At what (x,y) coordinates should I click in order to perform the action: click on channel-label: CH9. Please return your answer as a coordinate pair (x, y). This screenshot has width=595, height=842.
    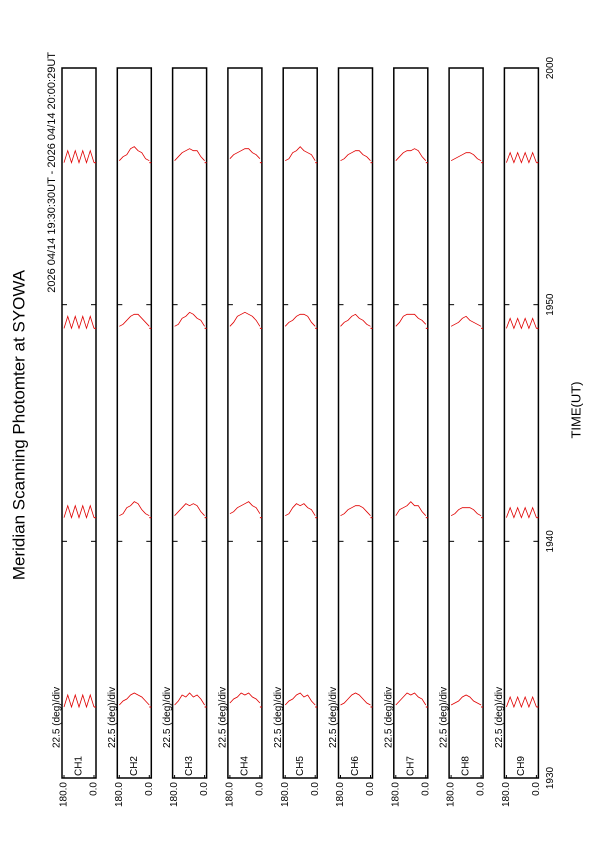
    Looking at the image, I should click on (521, 766).